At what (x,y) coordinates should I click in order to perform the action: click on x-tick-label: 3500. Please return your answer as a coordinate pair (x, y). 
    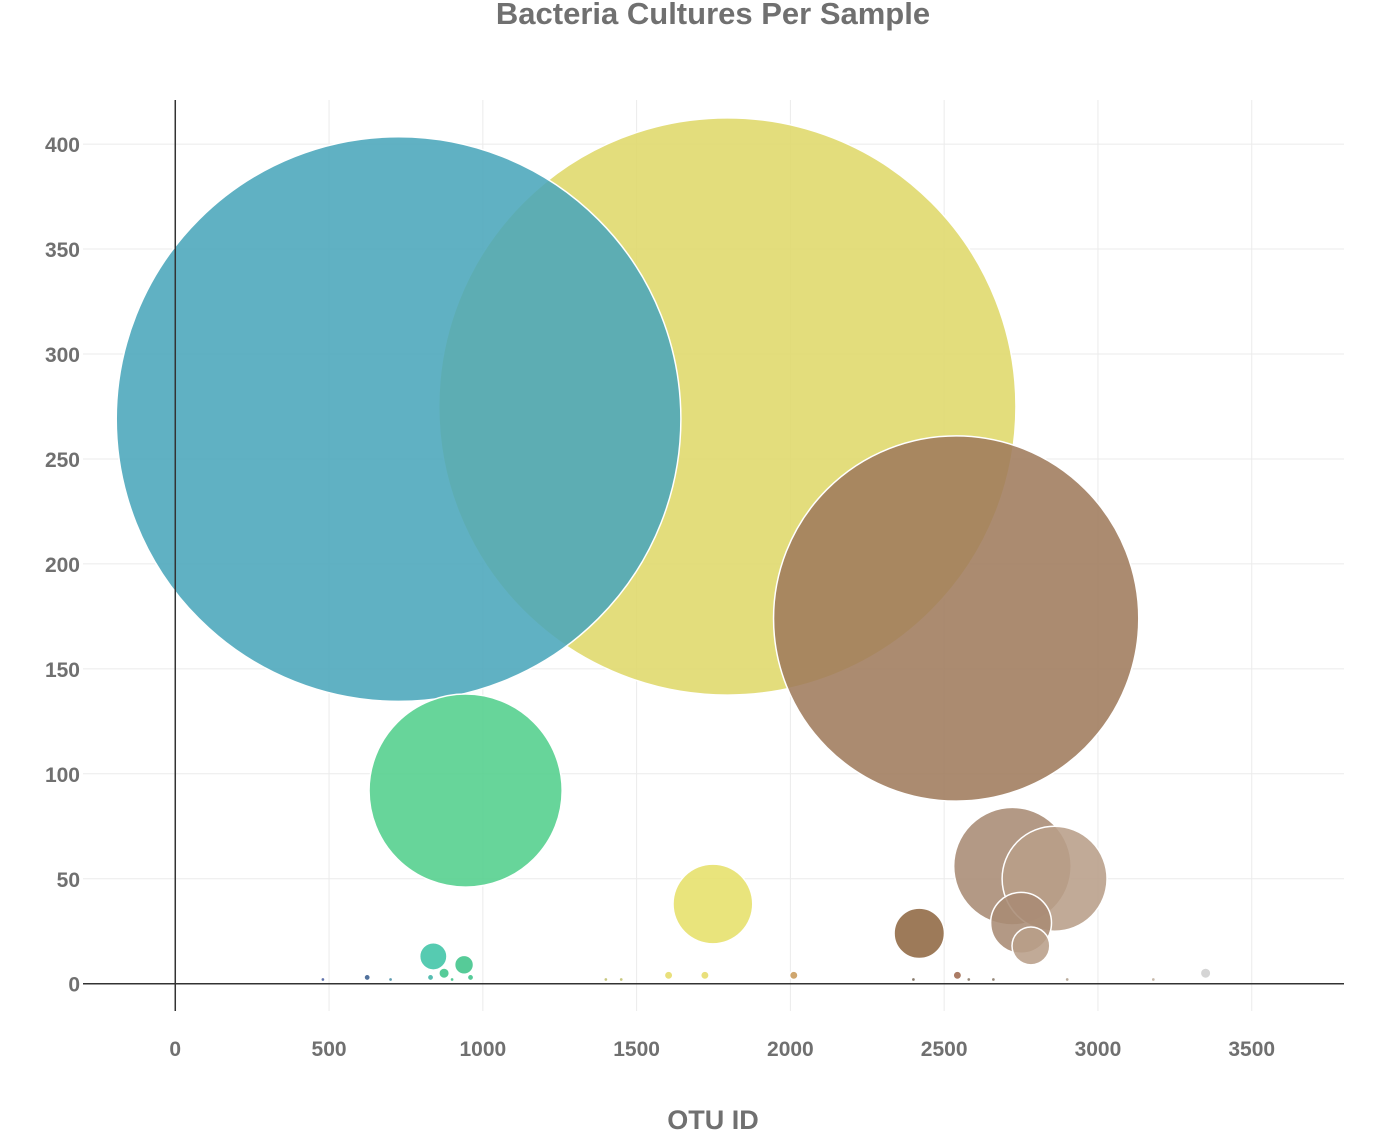
    Looking at the image, I should click on (1251, 1049).